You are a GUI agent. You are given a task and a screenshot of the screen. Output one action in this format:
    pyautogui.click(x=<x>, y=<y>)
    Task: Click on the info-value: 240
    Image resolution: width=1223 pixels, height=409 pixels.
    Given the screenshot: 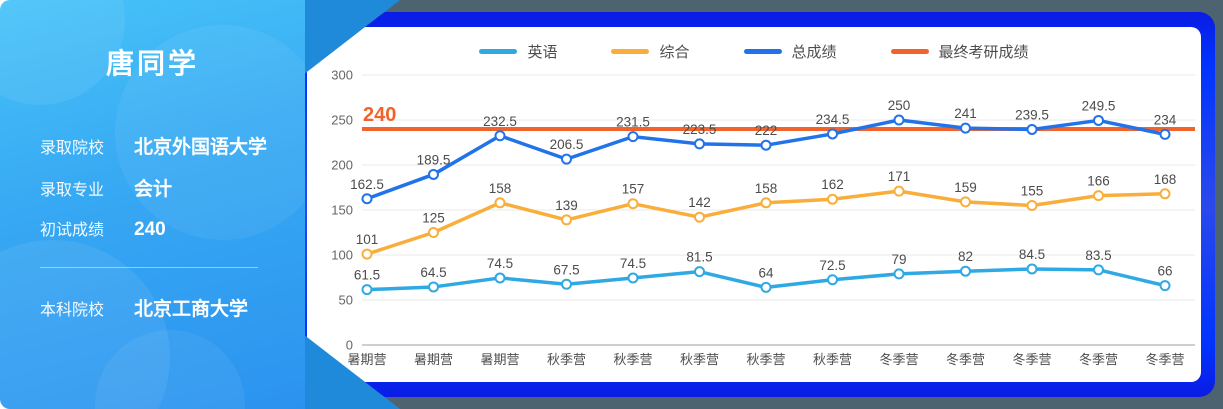 What is the action you would take?
    pyautogui.click(x=150, y=229)
    